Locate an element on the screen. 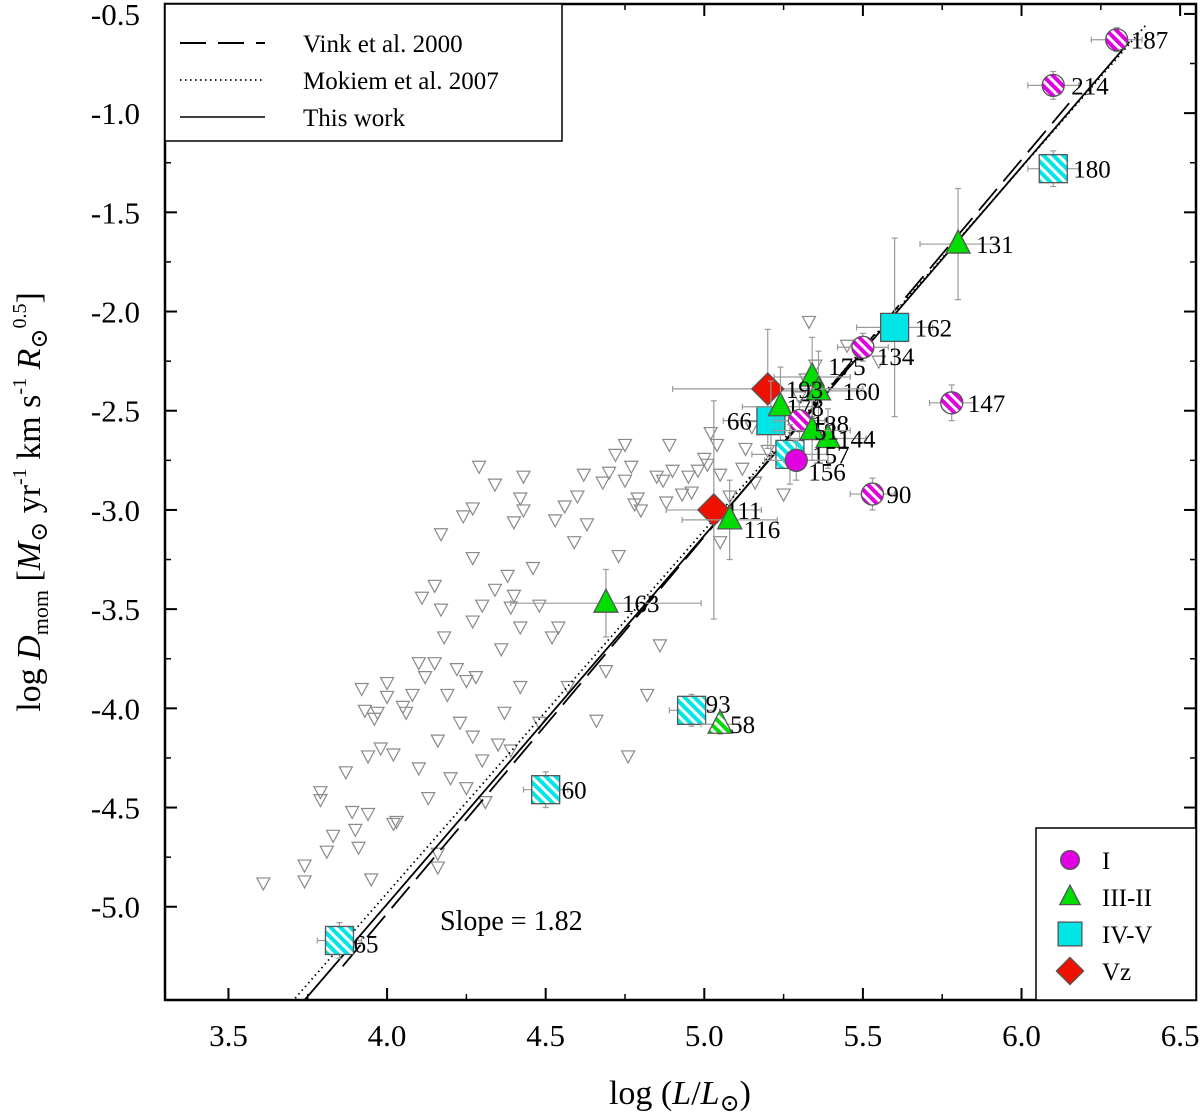 This screenshot has height=1117, width=1200. star-label-175: 175 is located at coordinates (847, 367).